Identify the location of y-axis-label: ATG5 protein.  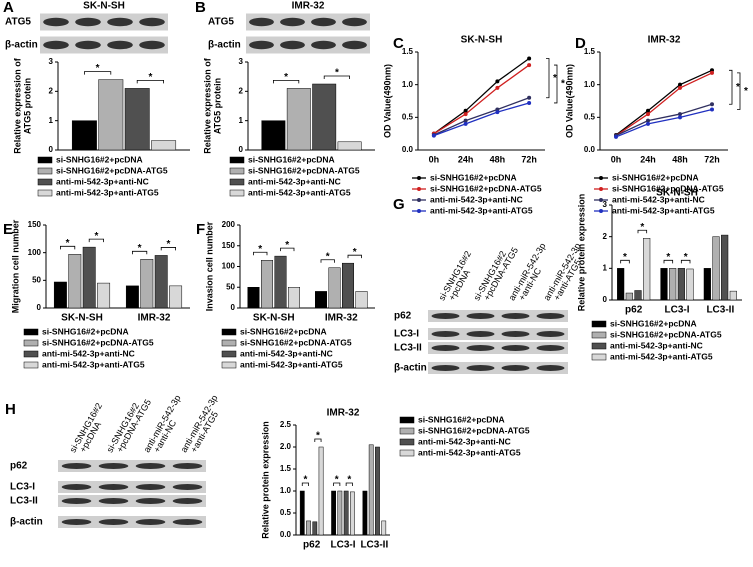
(27, 106).